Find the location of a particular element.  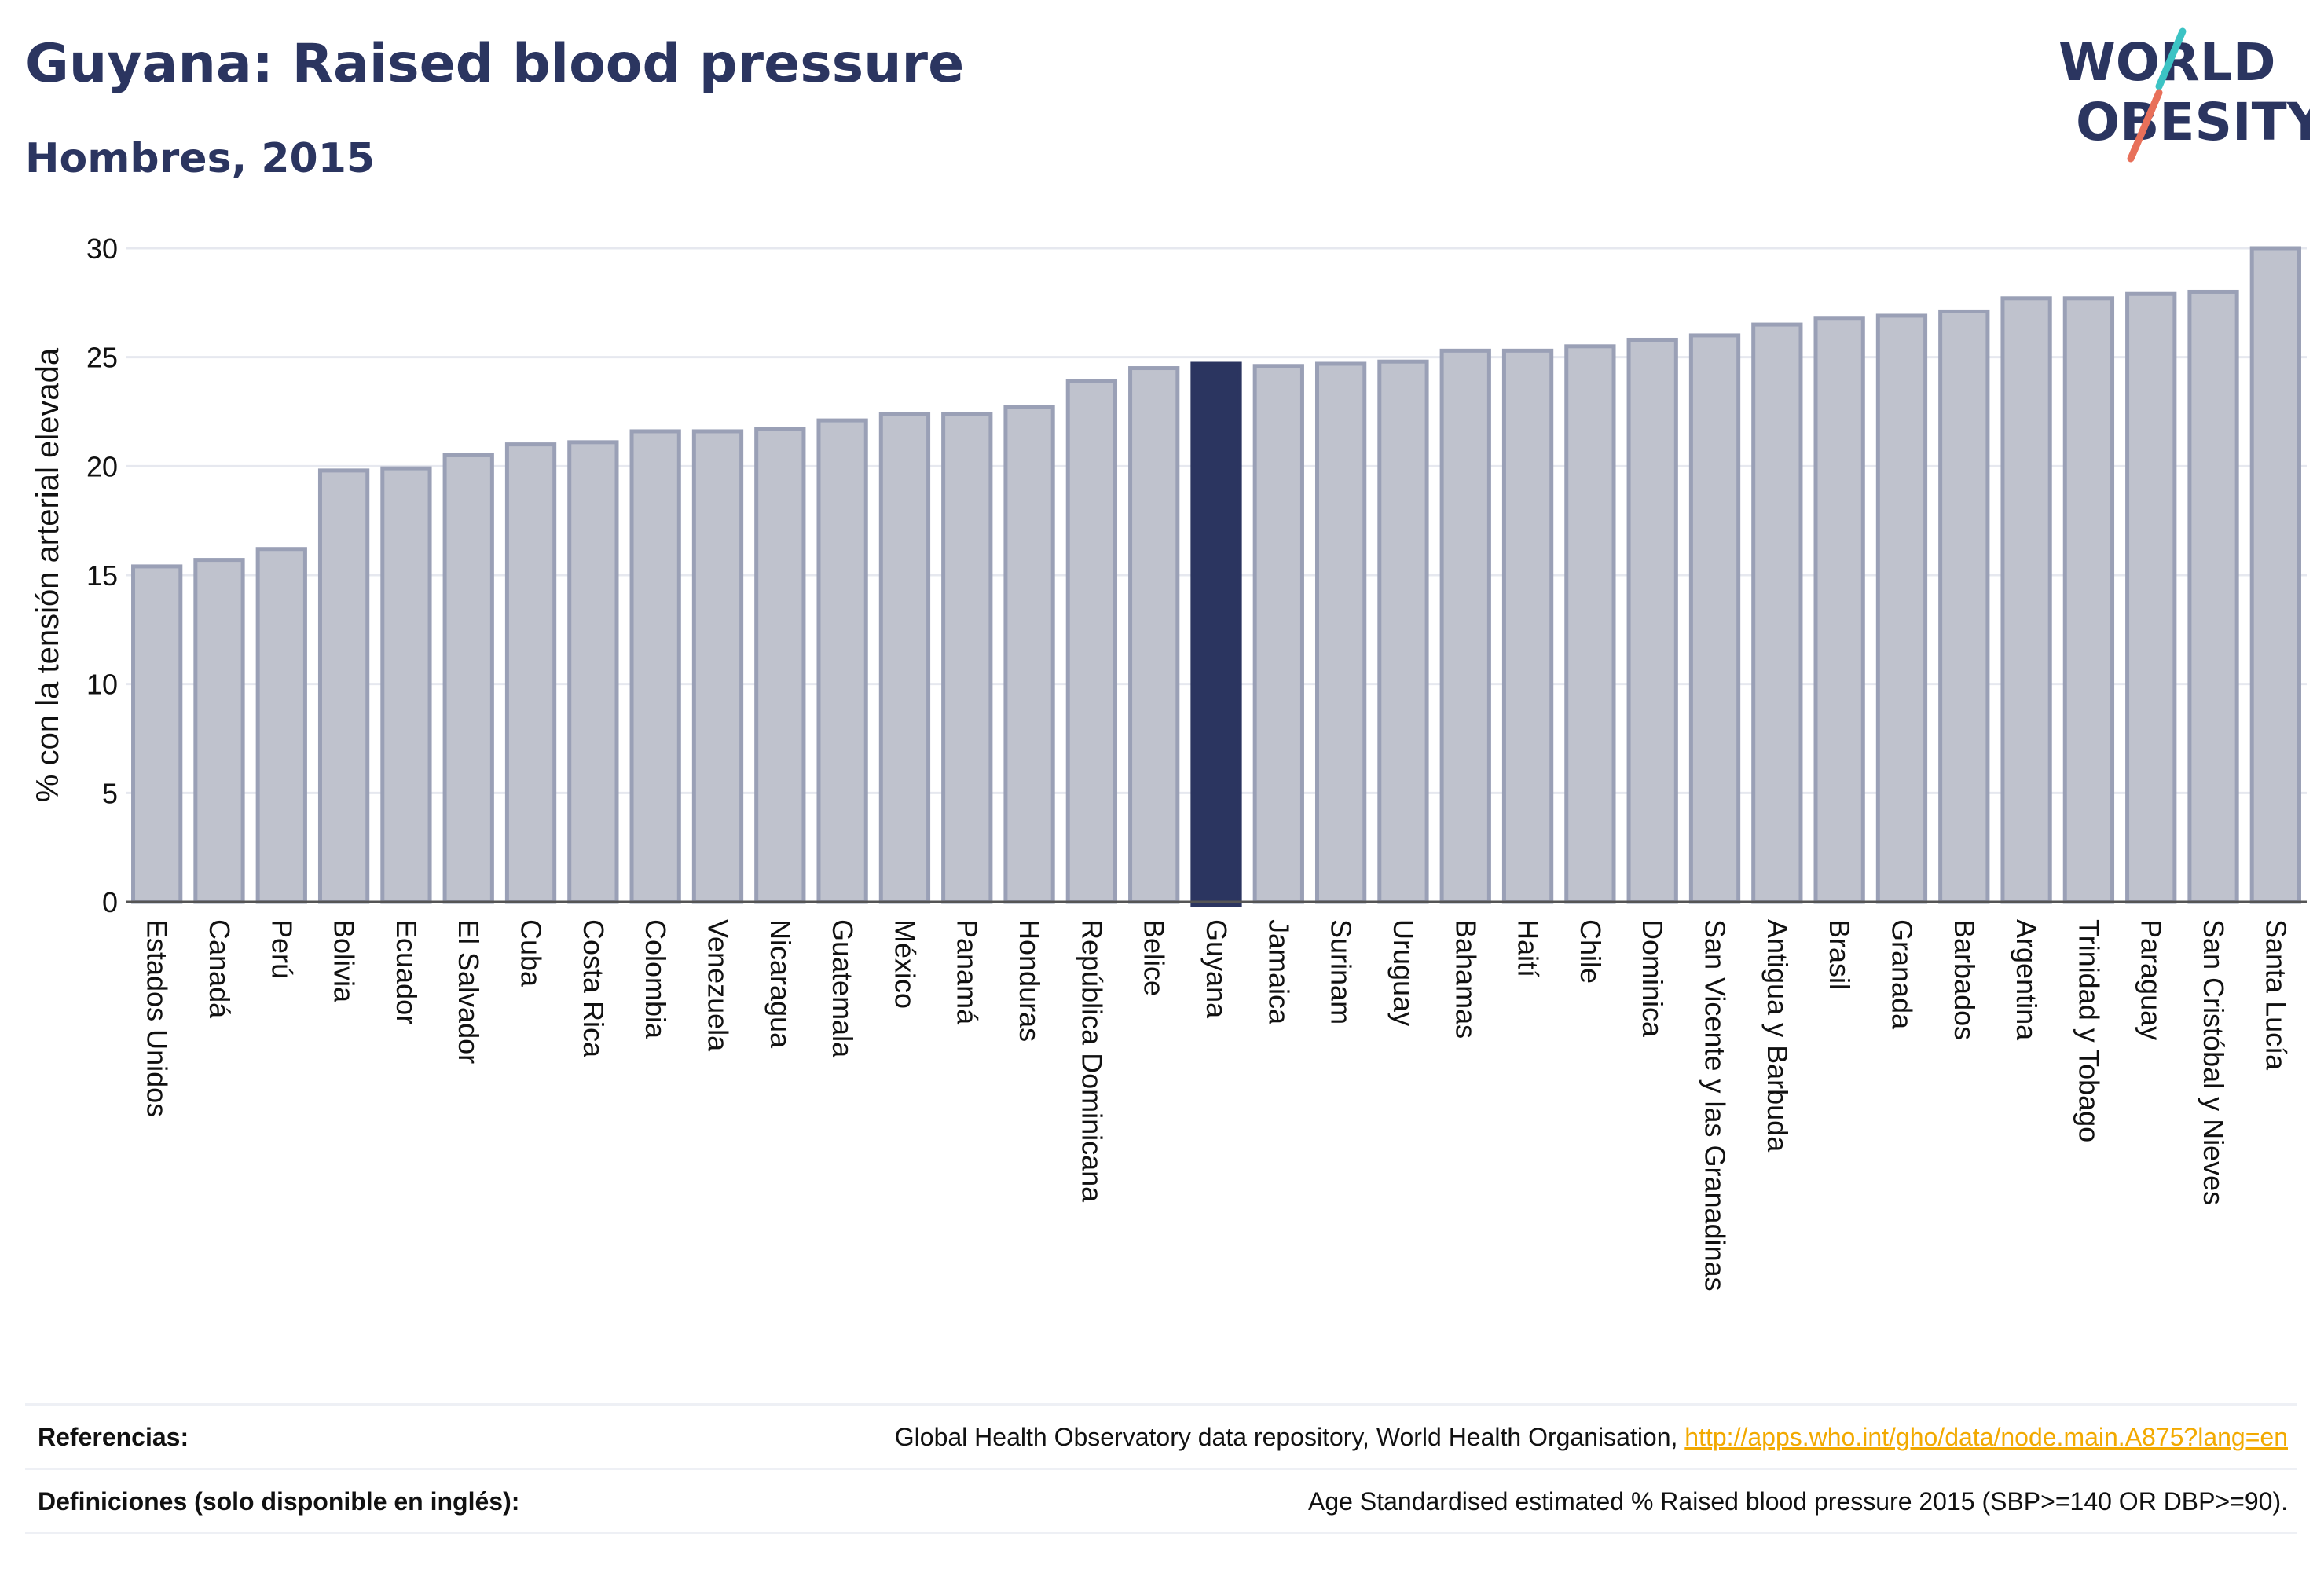

x-tick-label: Nicaragua is located at coordinates (780, 984).